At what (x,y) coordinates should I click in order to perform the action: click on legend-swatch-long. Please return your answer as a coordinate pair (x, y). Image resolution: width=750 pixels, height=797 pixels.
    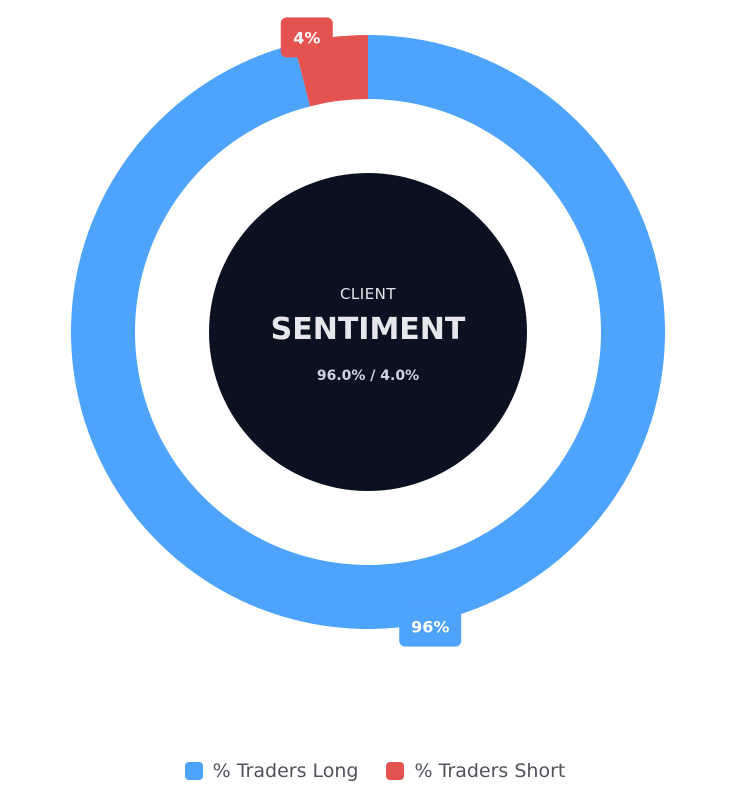
    Looking at the image, I should click on (193, 771).